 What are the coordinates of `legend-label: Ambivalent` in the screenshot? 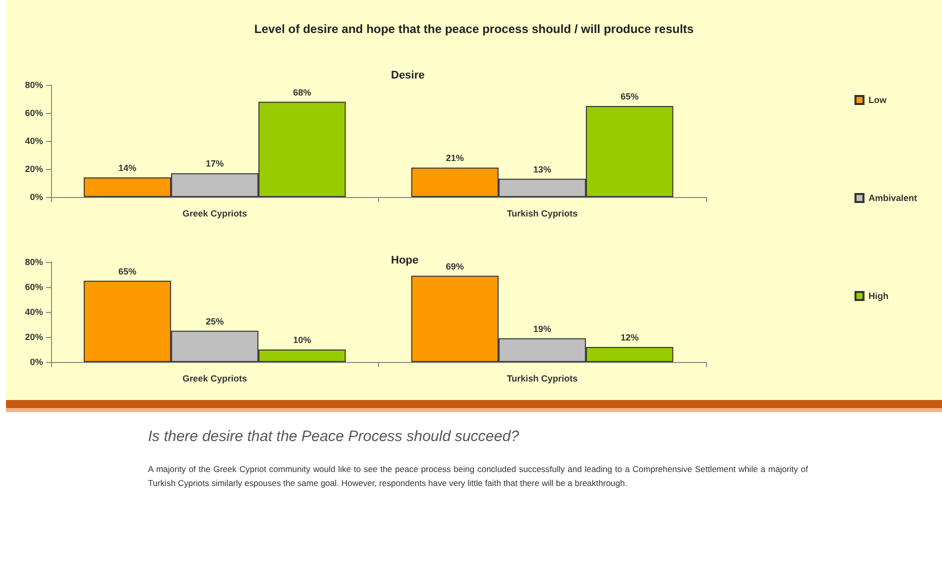 It's located at (893, 198).